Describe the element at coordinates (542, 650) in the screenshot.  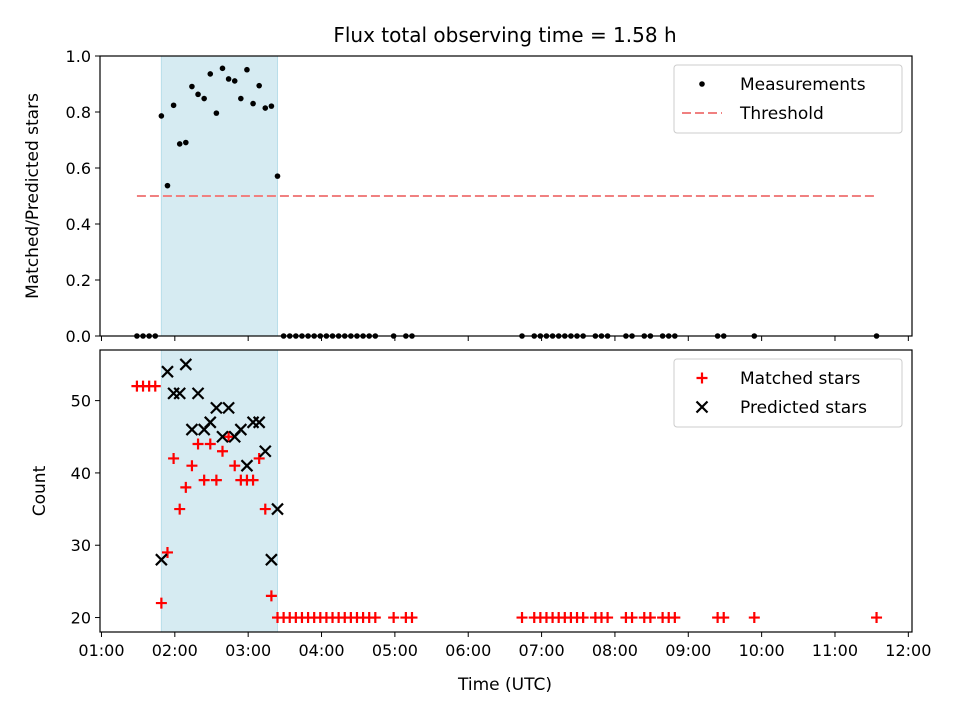
I see `x-tick-label: 07:00` at that location.